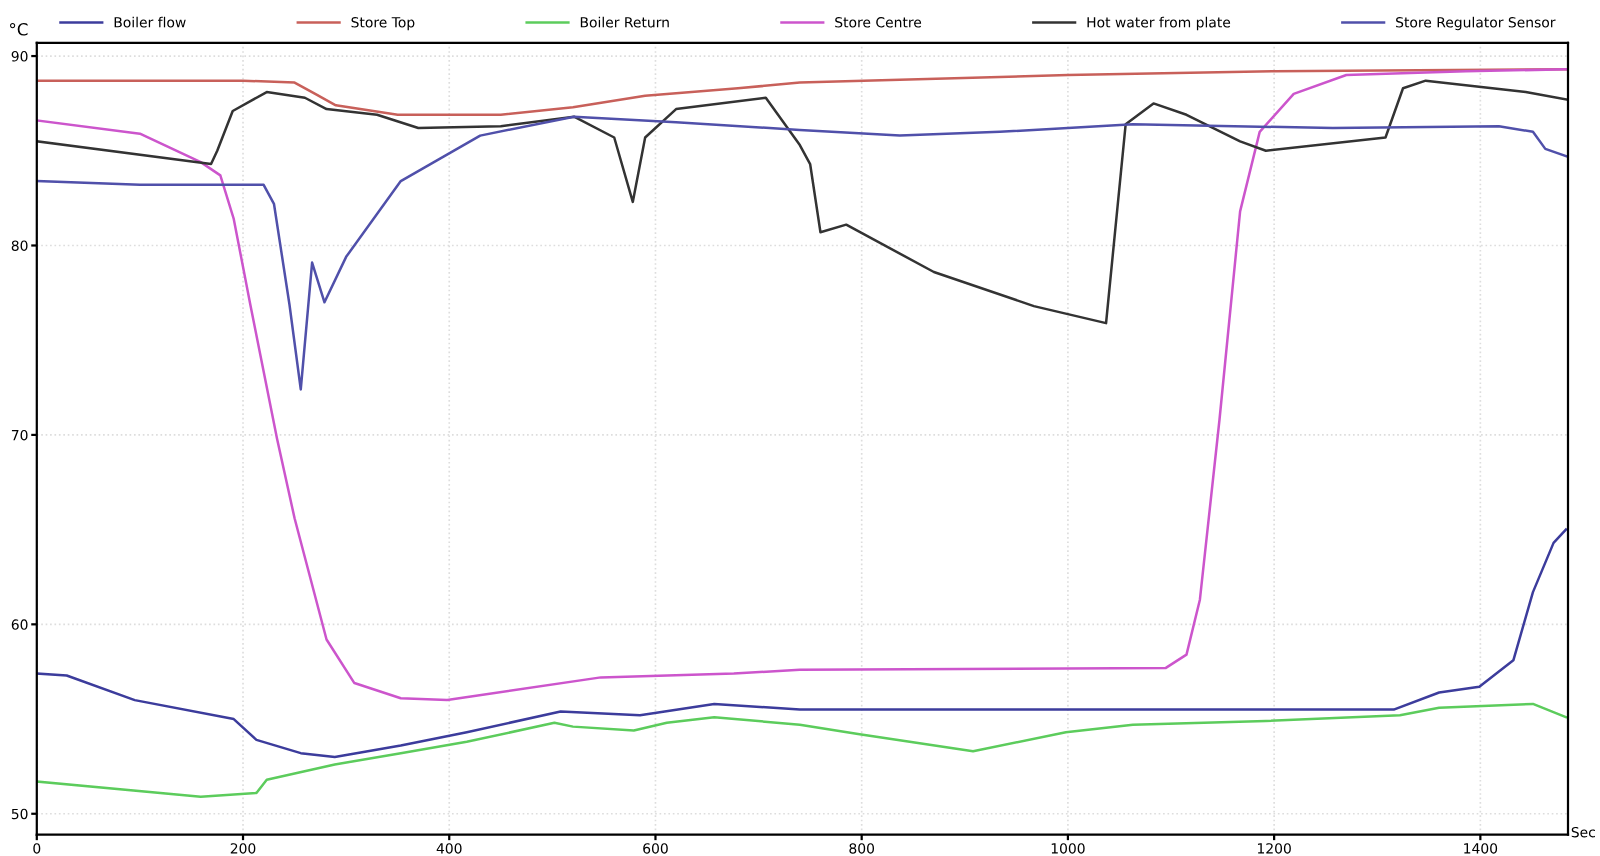  What do you see at coordinates (19, 29) in the screenshot?
I see `y-axis-title: °C` at bounding box center [19, 29].